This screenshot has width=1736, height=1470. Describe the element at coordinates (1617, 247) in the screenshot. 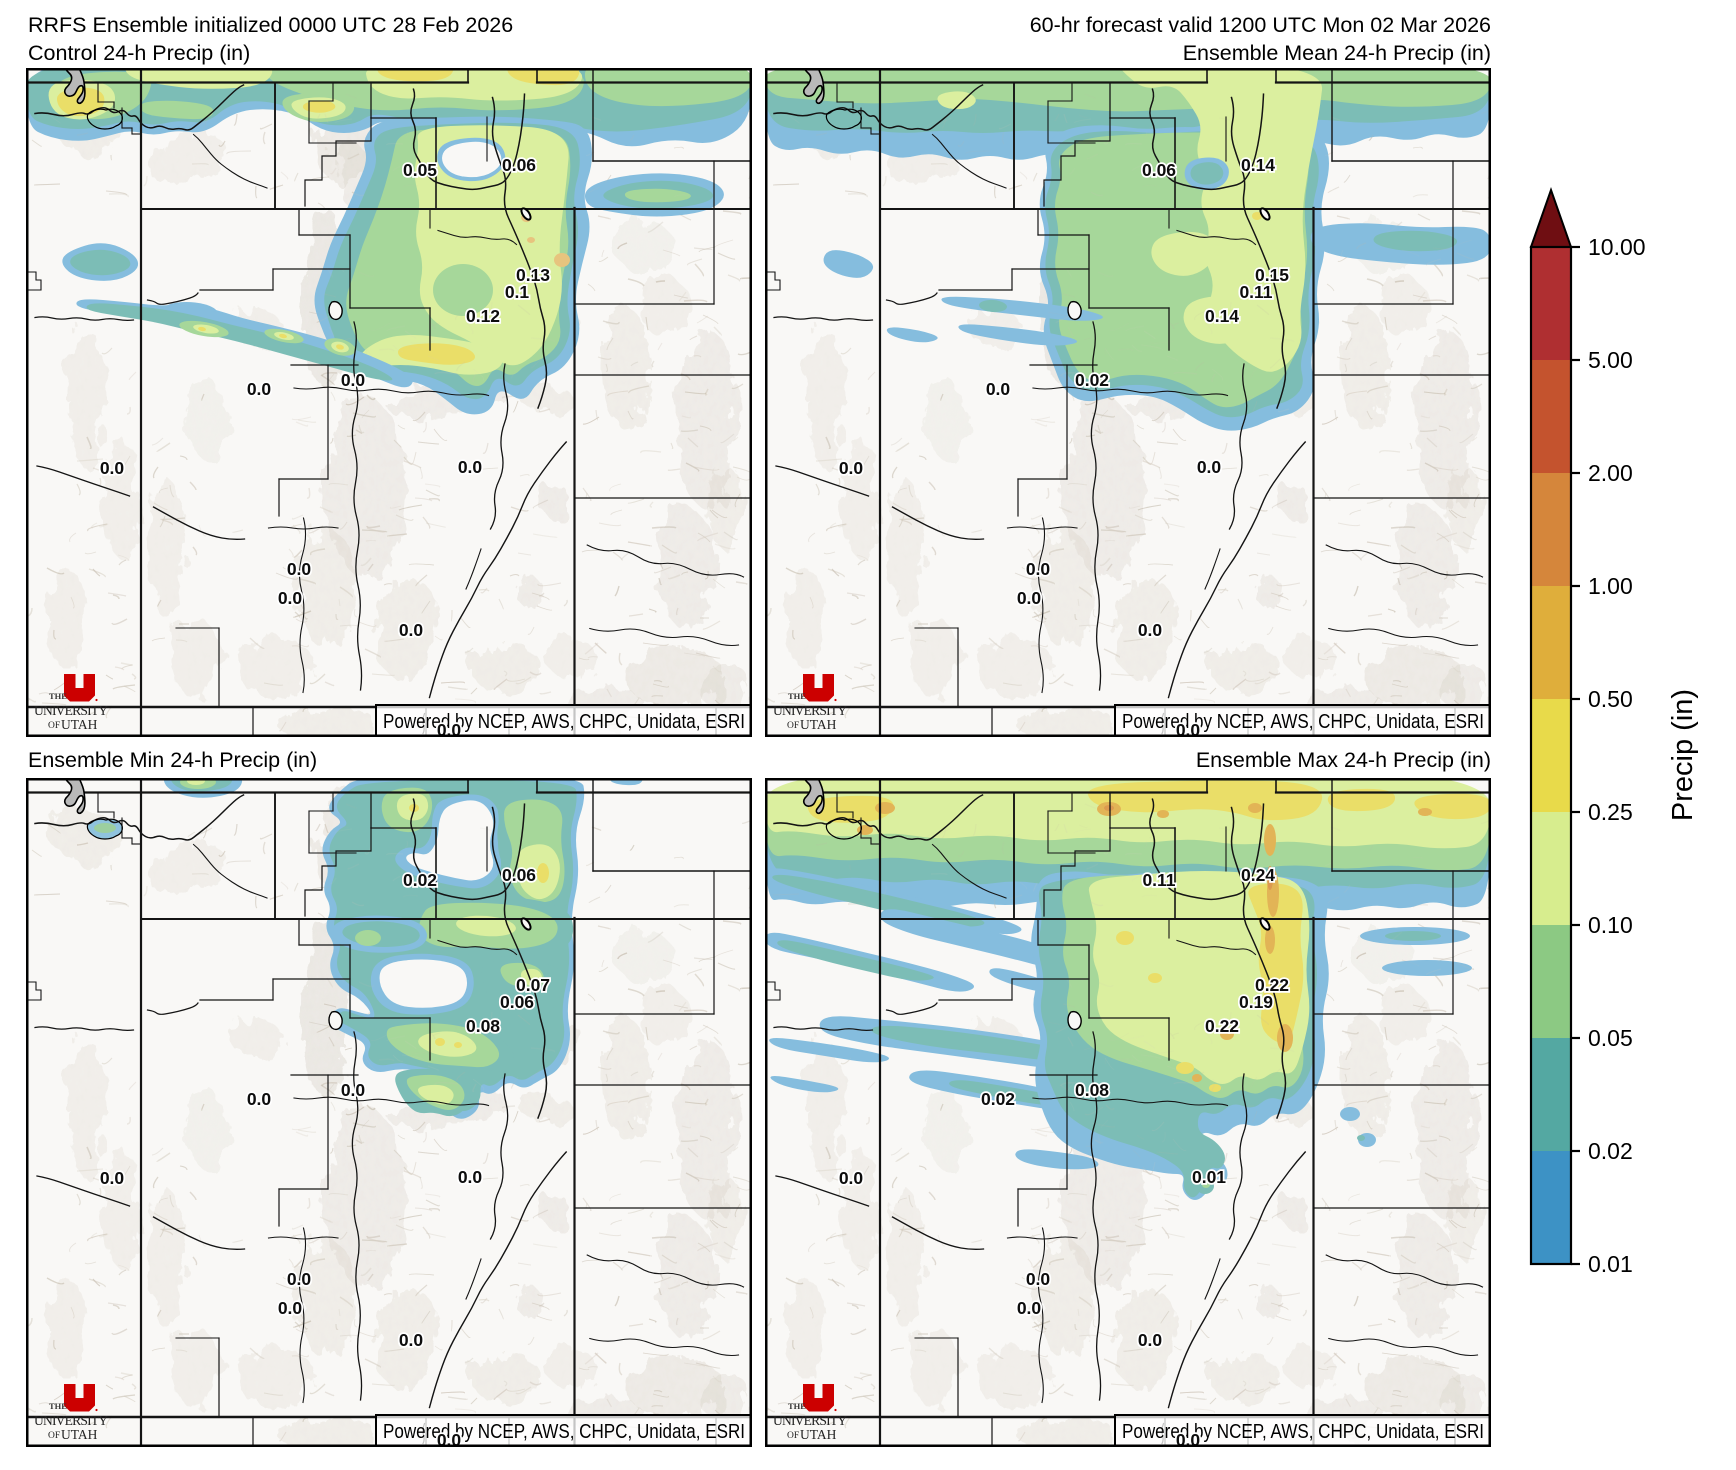

I see `svg-text: 10.00` at that location.